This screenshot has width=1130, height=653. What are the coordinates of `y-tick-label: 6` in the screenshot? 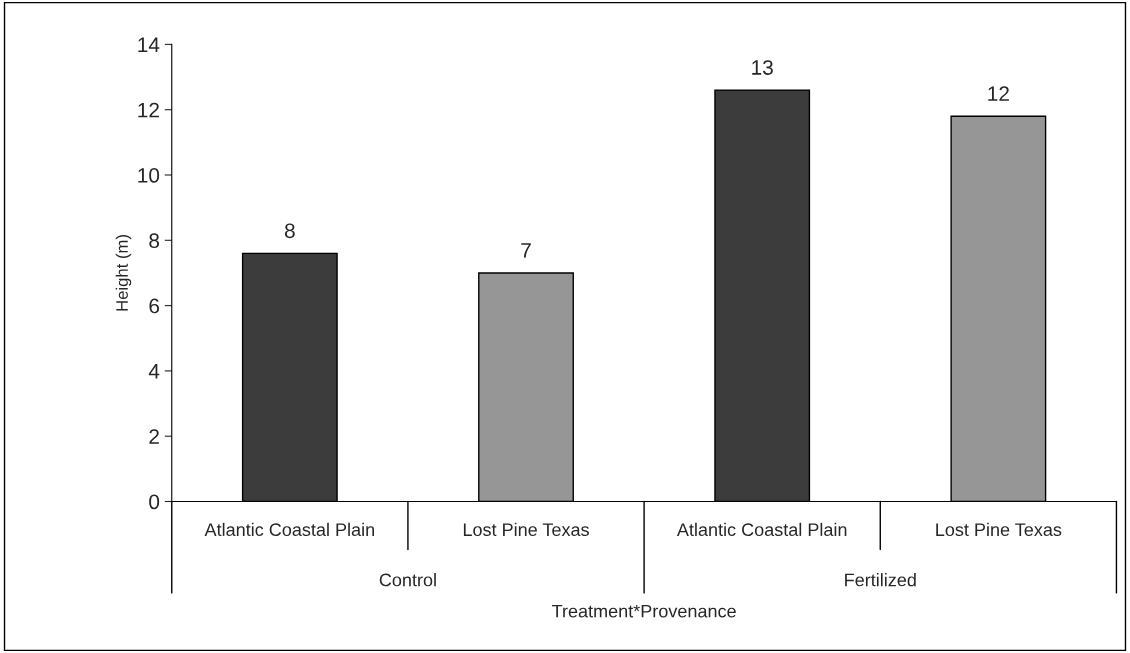 It's located at (154, 306).